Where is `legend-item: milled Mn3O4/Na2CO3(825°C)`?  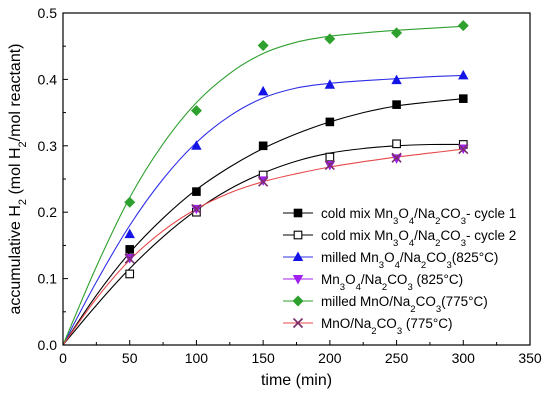
legend-item: milled Mn3O4/Na2CO3(825°C) is located at coordinates (390, 260).